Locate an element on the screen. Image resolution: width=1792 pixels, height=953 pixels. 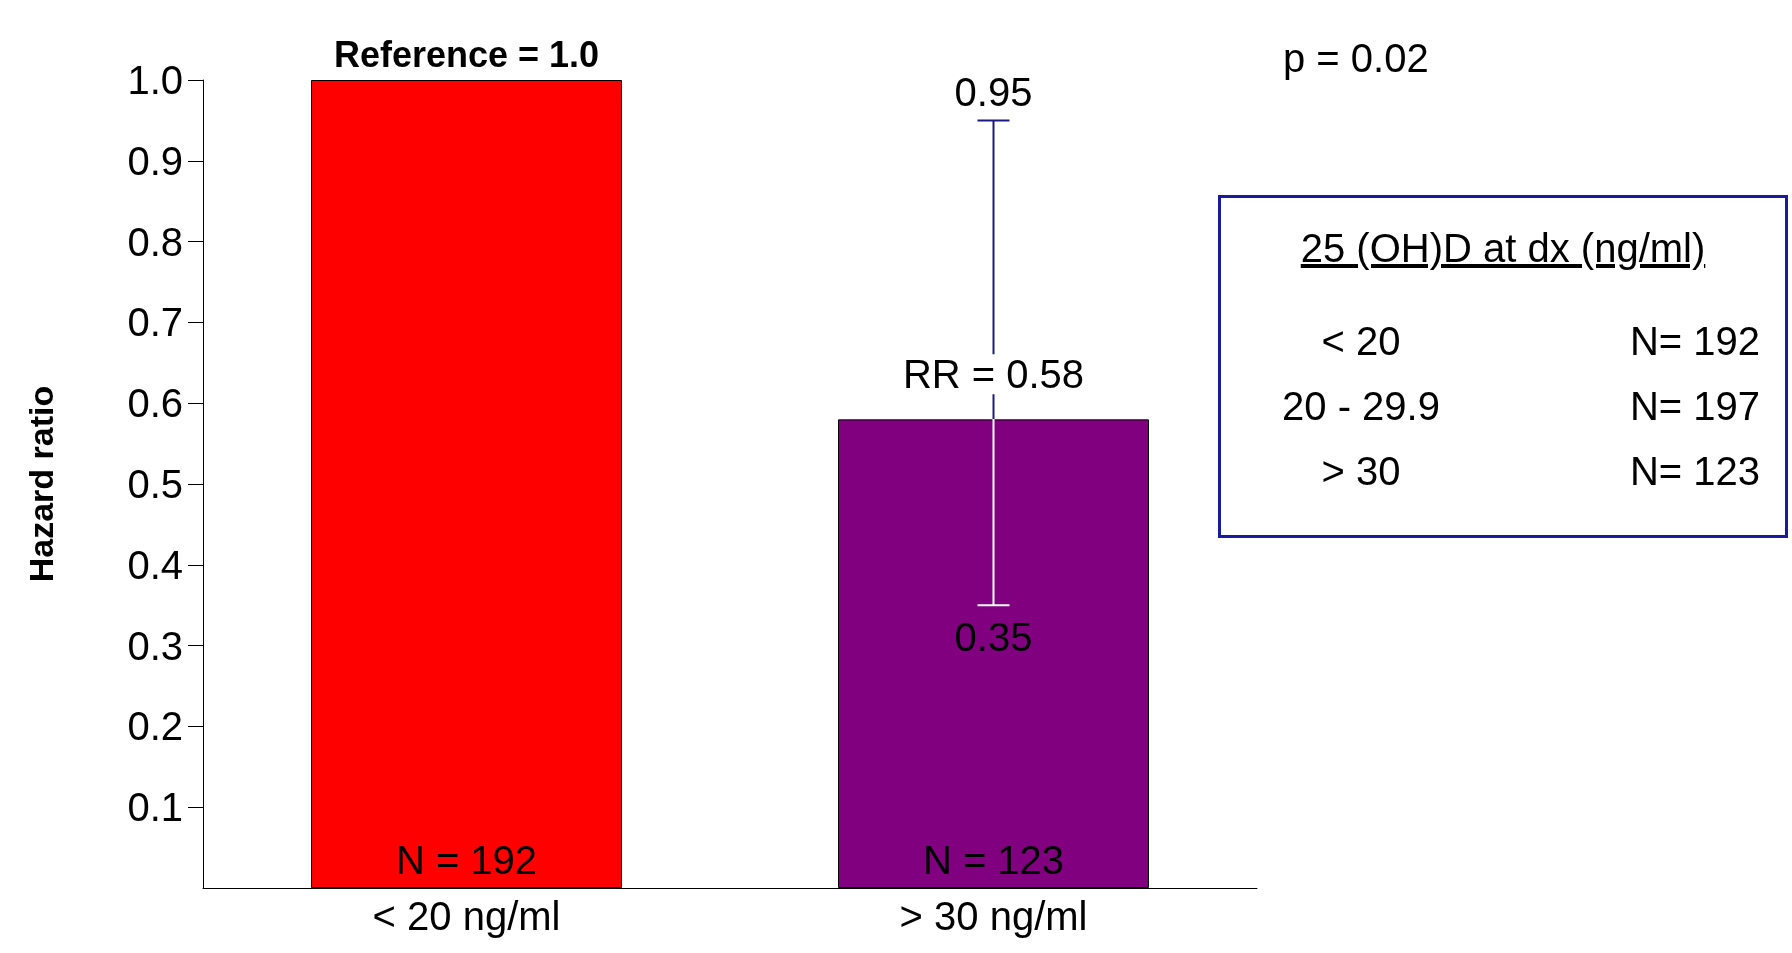
y-tick-label: 0.1 is located at coordinates (155, 807).